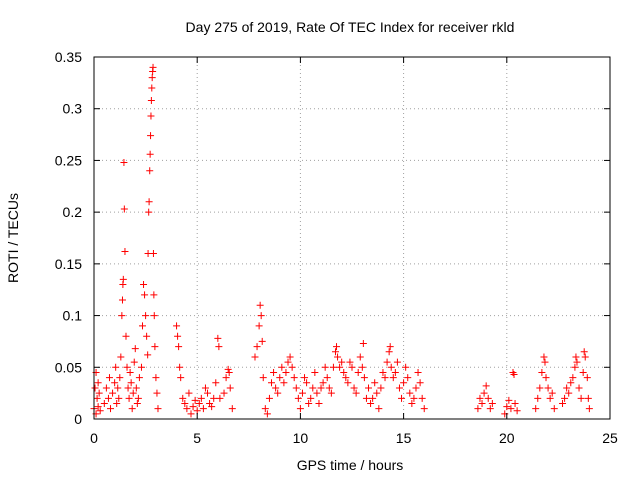 This screenshot has width=640, height=480. What do you see at coordinates (68, 264) in the screenshot?
I see `y-tick-label: 0.15` at bounding box center [68, 264].